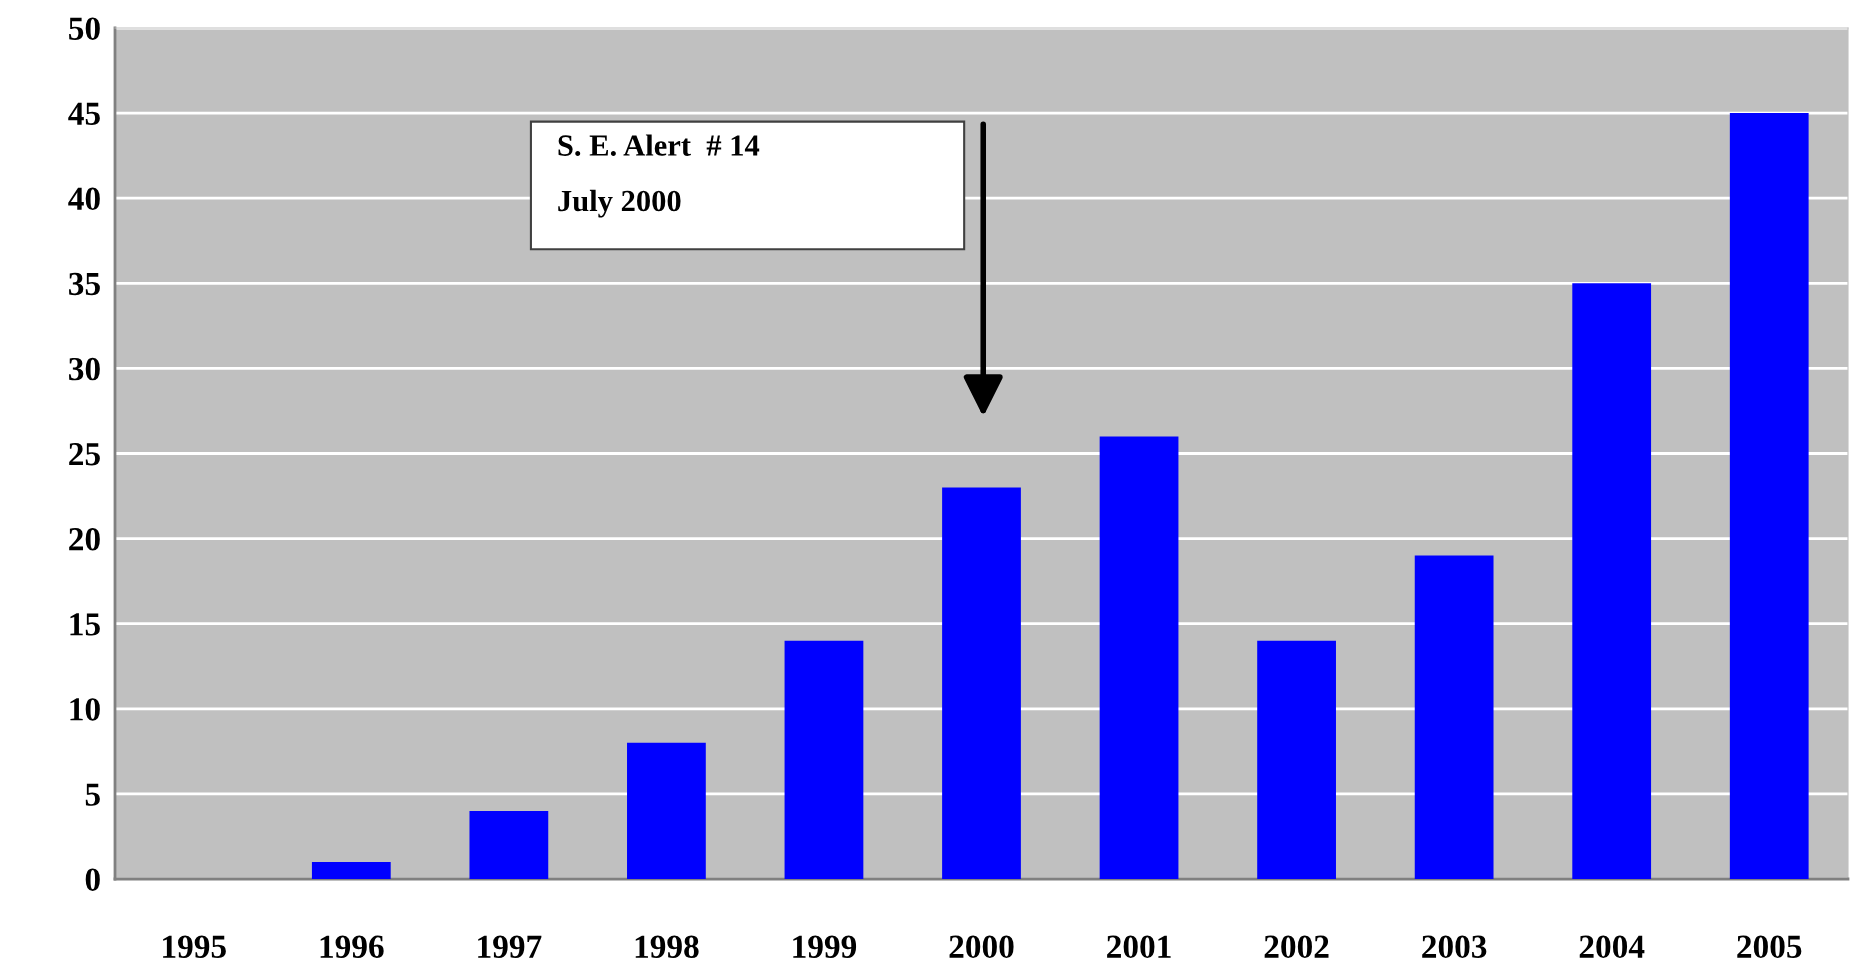  I want to click on x-tick-label: 2003, so click(1454, 947).